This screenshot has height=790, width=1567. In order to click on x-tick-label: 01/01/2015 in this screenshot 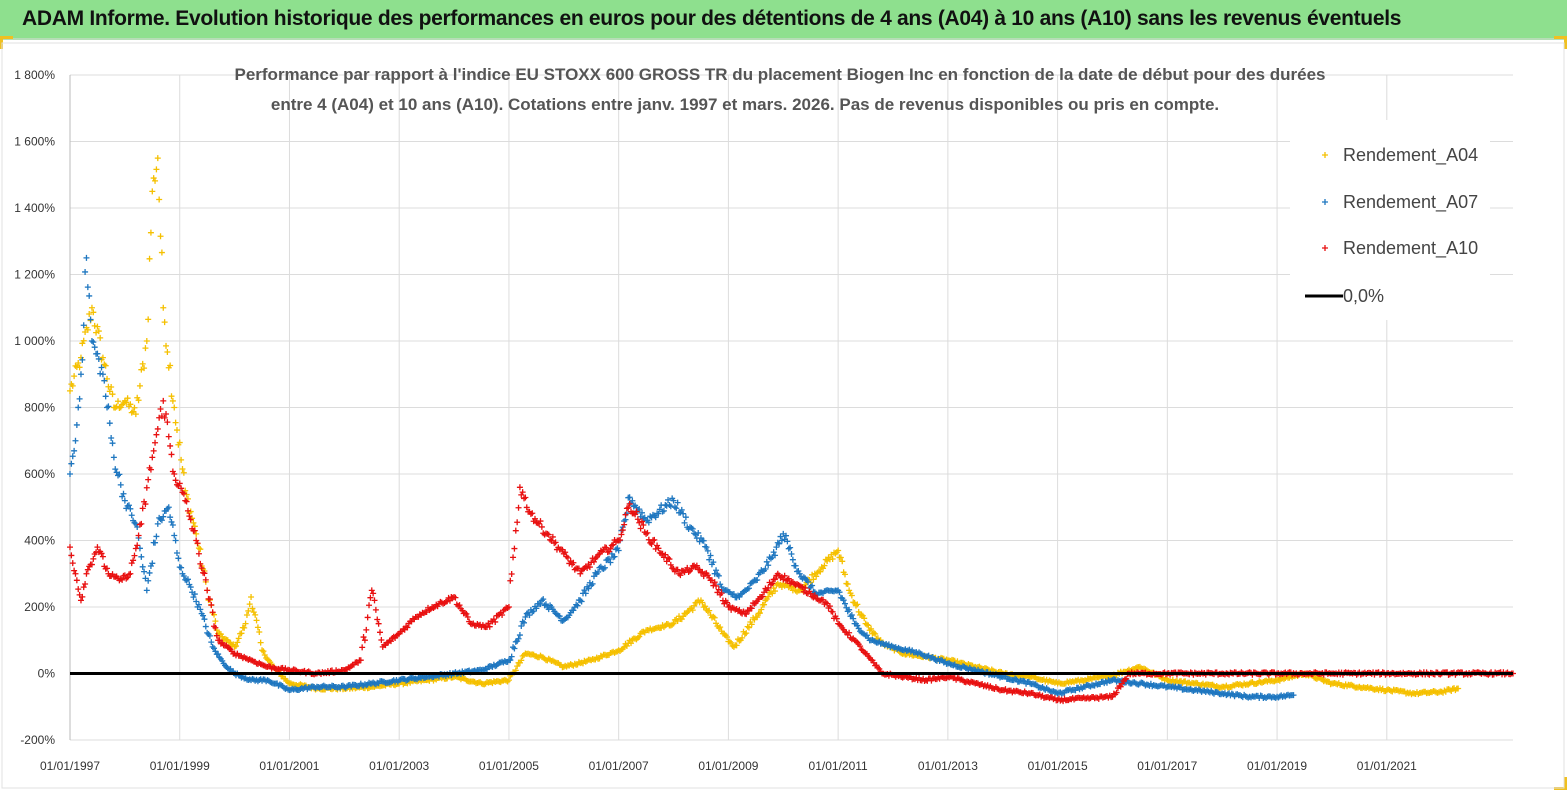, I will do `click(1058, 766)`.